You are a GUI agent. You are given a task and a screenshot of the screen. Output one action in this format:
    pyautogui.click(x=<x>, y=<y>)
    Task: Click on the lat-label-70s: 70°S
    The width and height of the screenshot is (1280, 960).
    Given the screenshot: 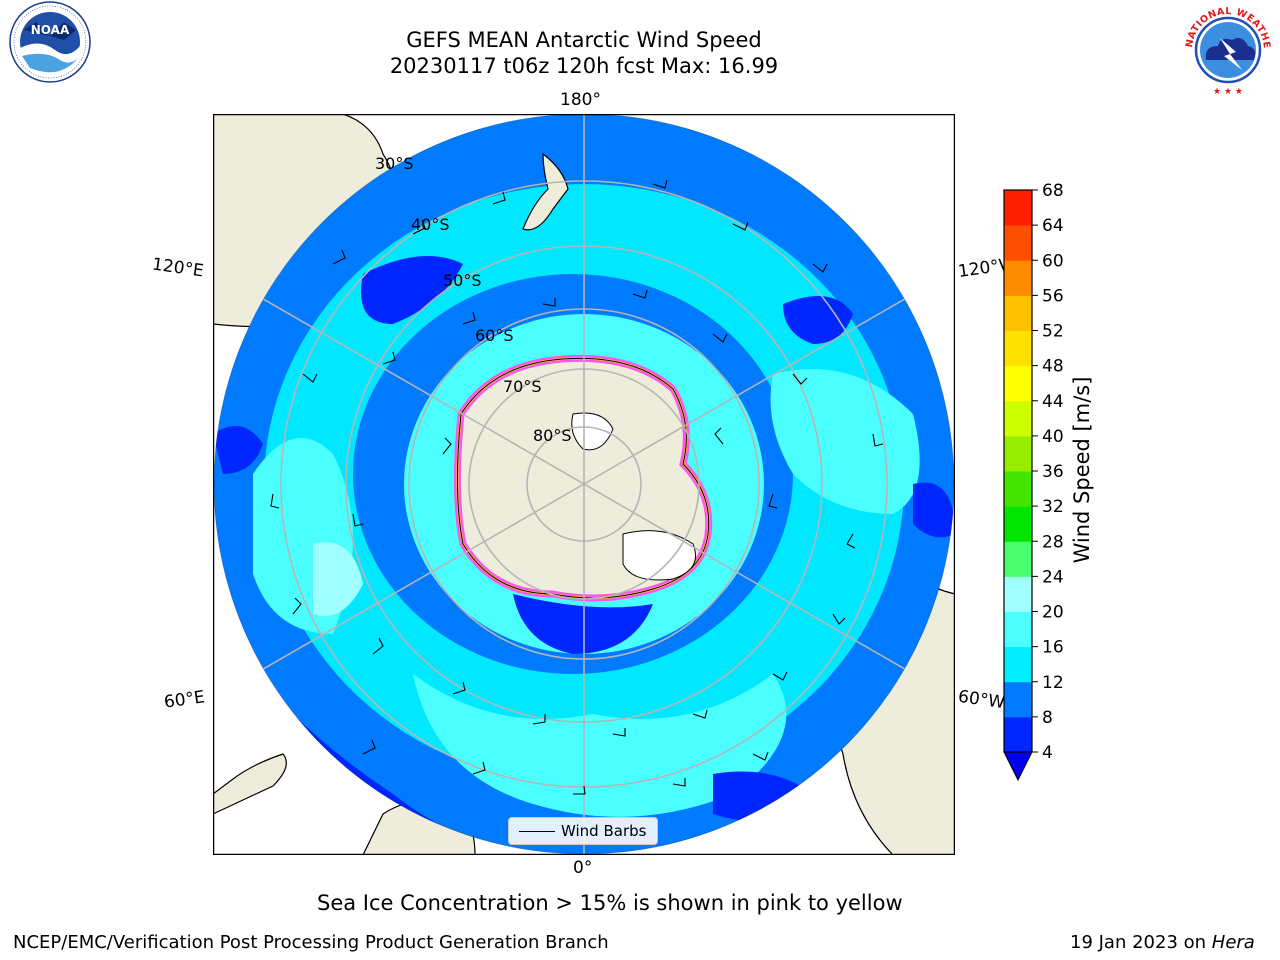 What is the action you would take?
    pyautogui.click(x=522, y=386)
    